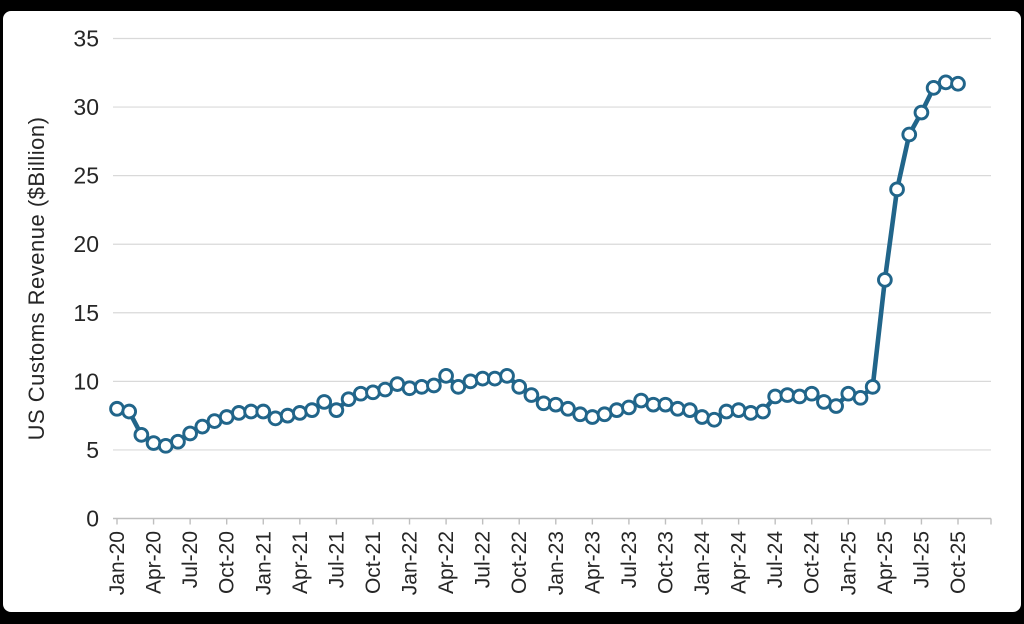  Describe the element at coordinates (921, 559) in the screenshot. I see `x-tick-label: Jul-25` at that location.